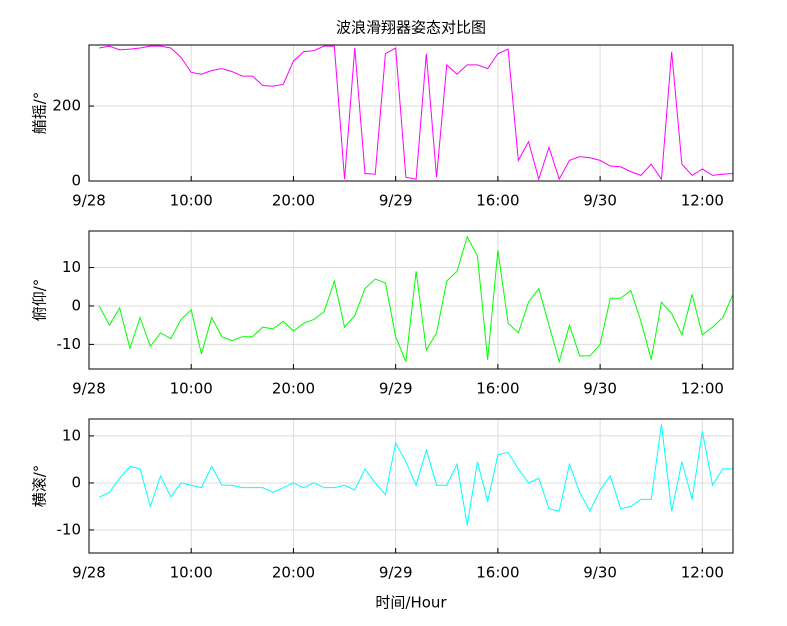 The height and width of the screenshot is (626, 787). Describe the element at coordinates (66, 106) in the screenshot. I see `y-tick-label: 200` at that location.